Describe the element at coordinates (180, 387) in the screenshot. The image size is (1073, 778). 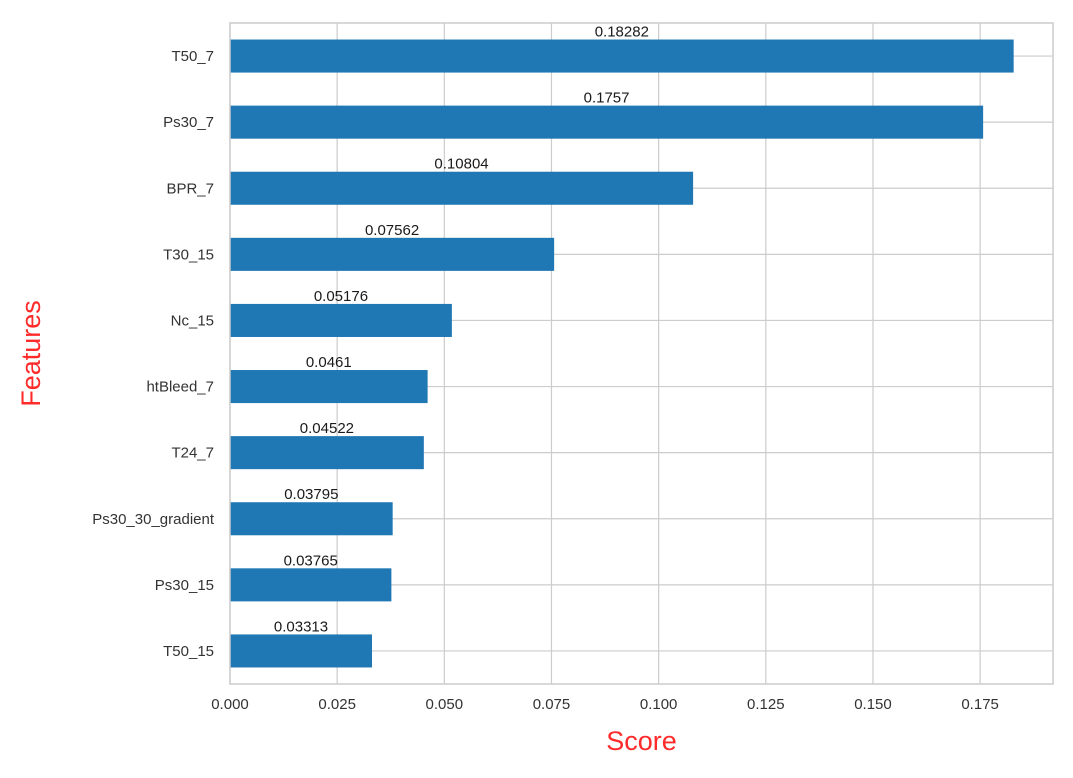
I see `y-tick-label: htBleed_7` at that location.